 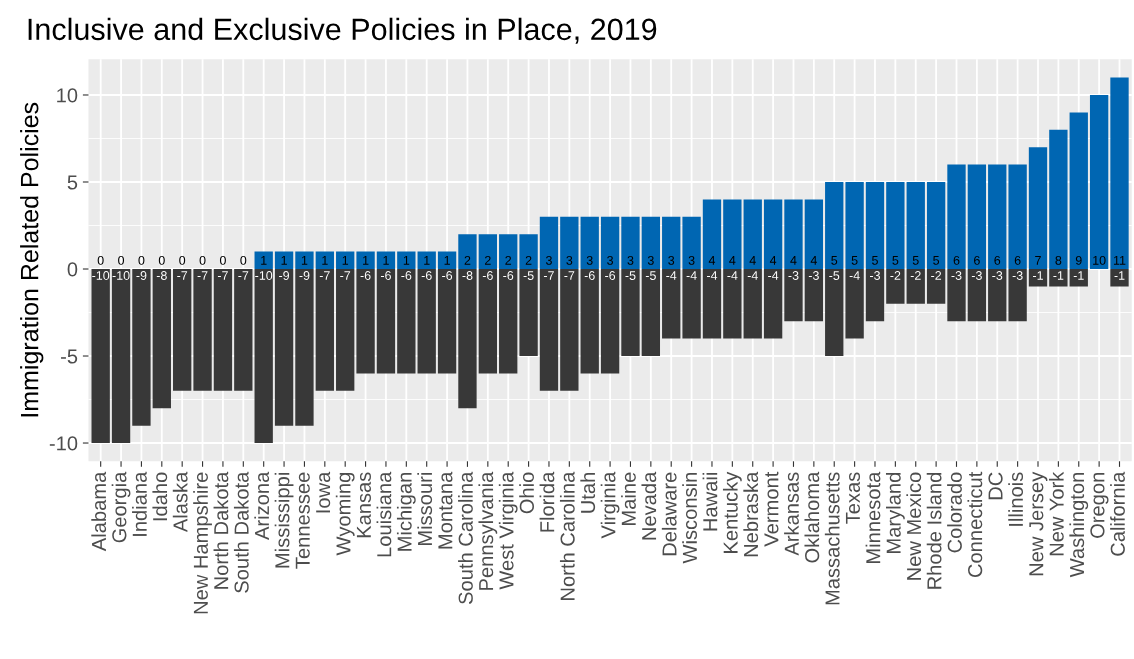 I want to click on x-tick-label: Minnesota, so click(x=873, y=517).